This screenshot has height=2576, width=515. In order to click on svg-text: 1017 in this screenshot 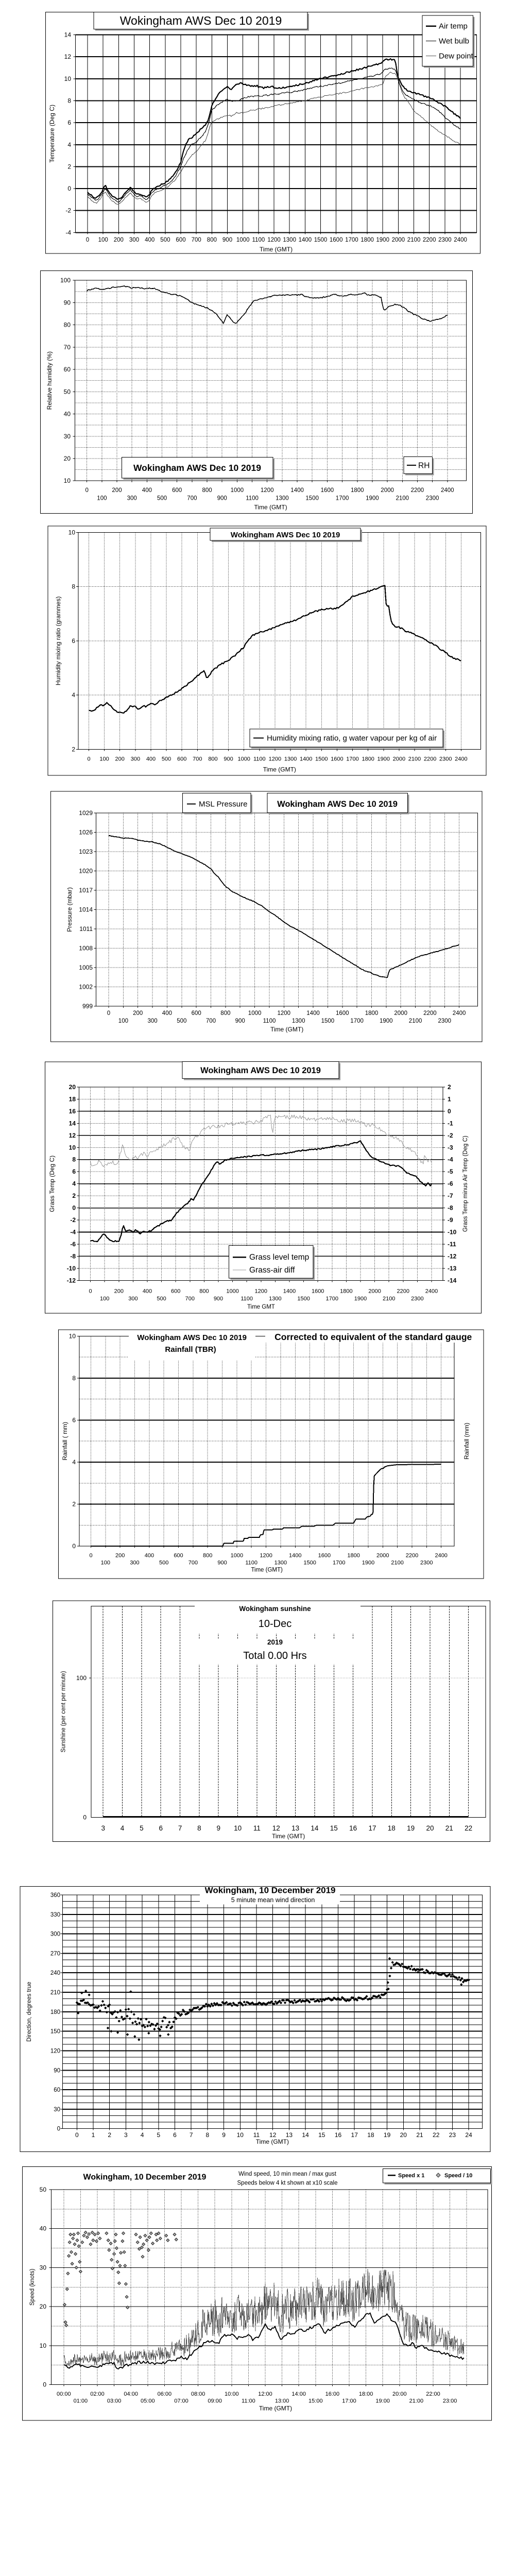, I will do `click(86, 890)`.